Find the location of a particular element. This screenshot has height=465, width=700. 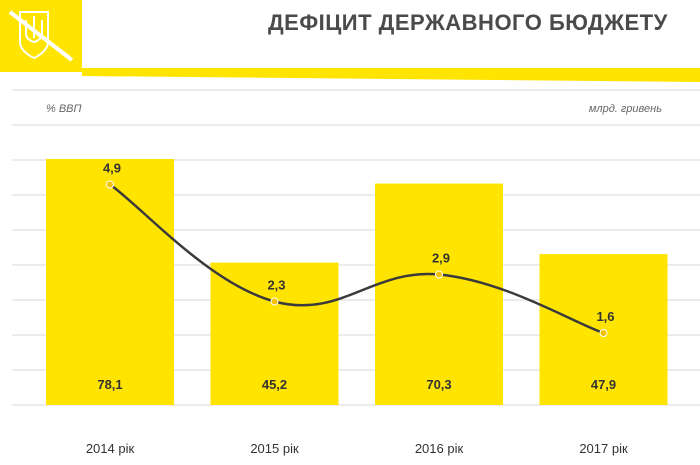

line-value-label: 2,9 is located at coordinates (441, 258).